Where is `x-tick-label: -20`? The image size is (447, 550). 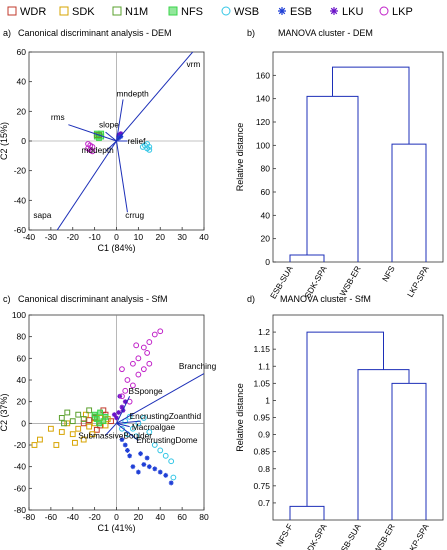
x-tick-label: -20 is located at coordinates (73, 237).